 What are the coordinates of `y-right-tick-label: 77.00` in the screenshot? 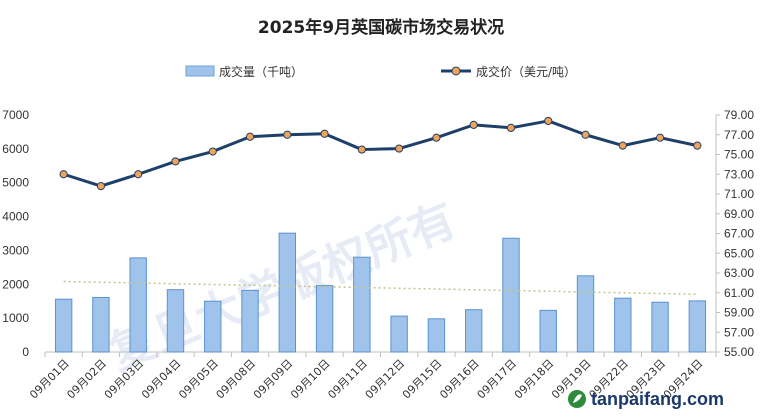 It's located at (739, 135).